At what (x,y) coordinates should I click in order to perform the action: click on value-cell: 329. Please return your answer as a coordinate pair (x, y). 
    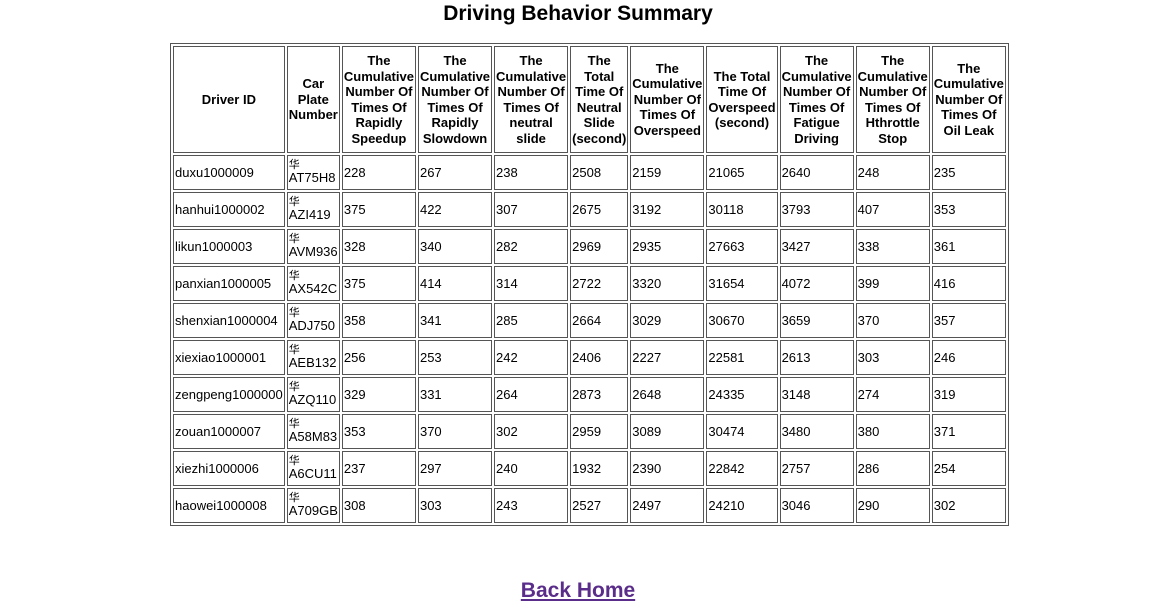
    Looking at the image, I should click on (378, 394).